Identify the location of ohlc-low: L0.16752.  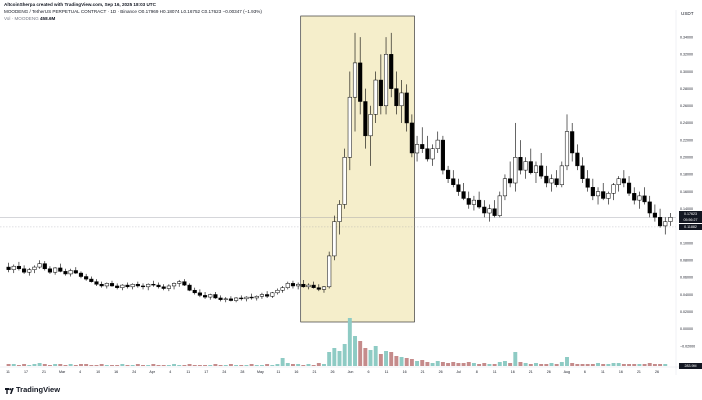
(190, 11).